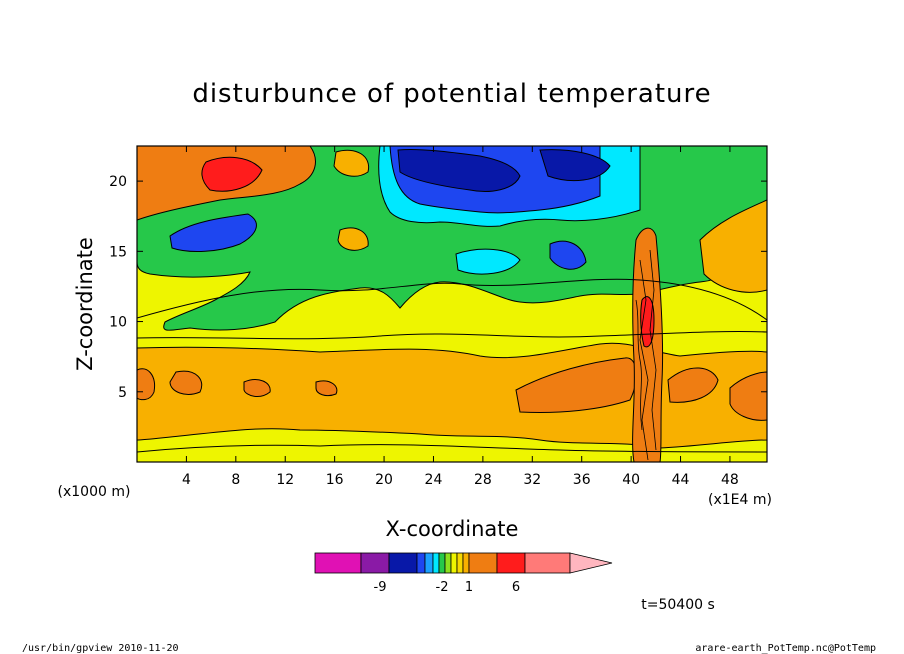 The height and width of the screenshot is (654, 904). What do you see at coordinates (118, 323) in the screenshot?
I see `y-tick-label: 10` at bounding box center [118, 323].